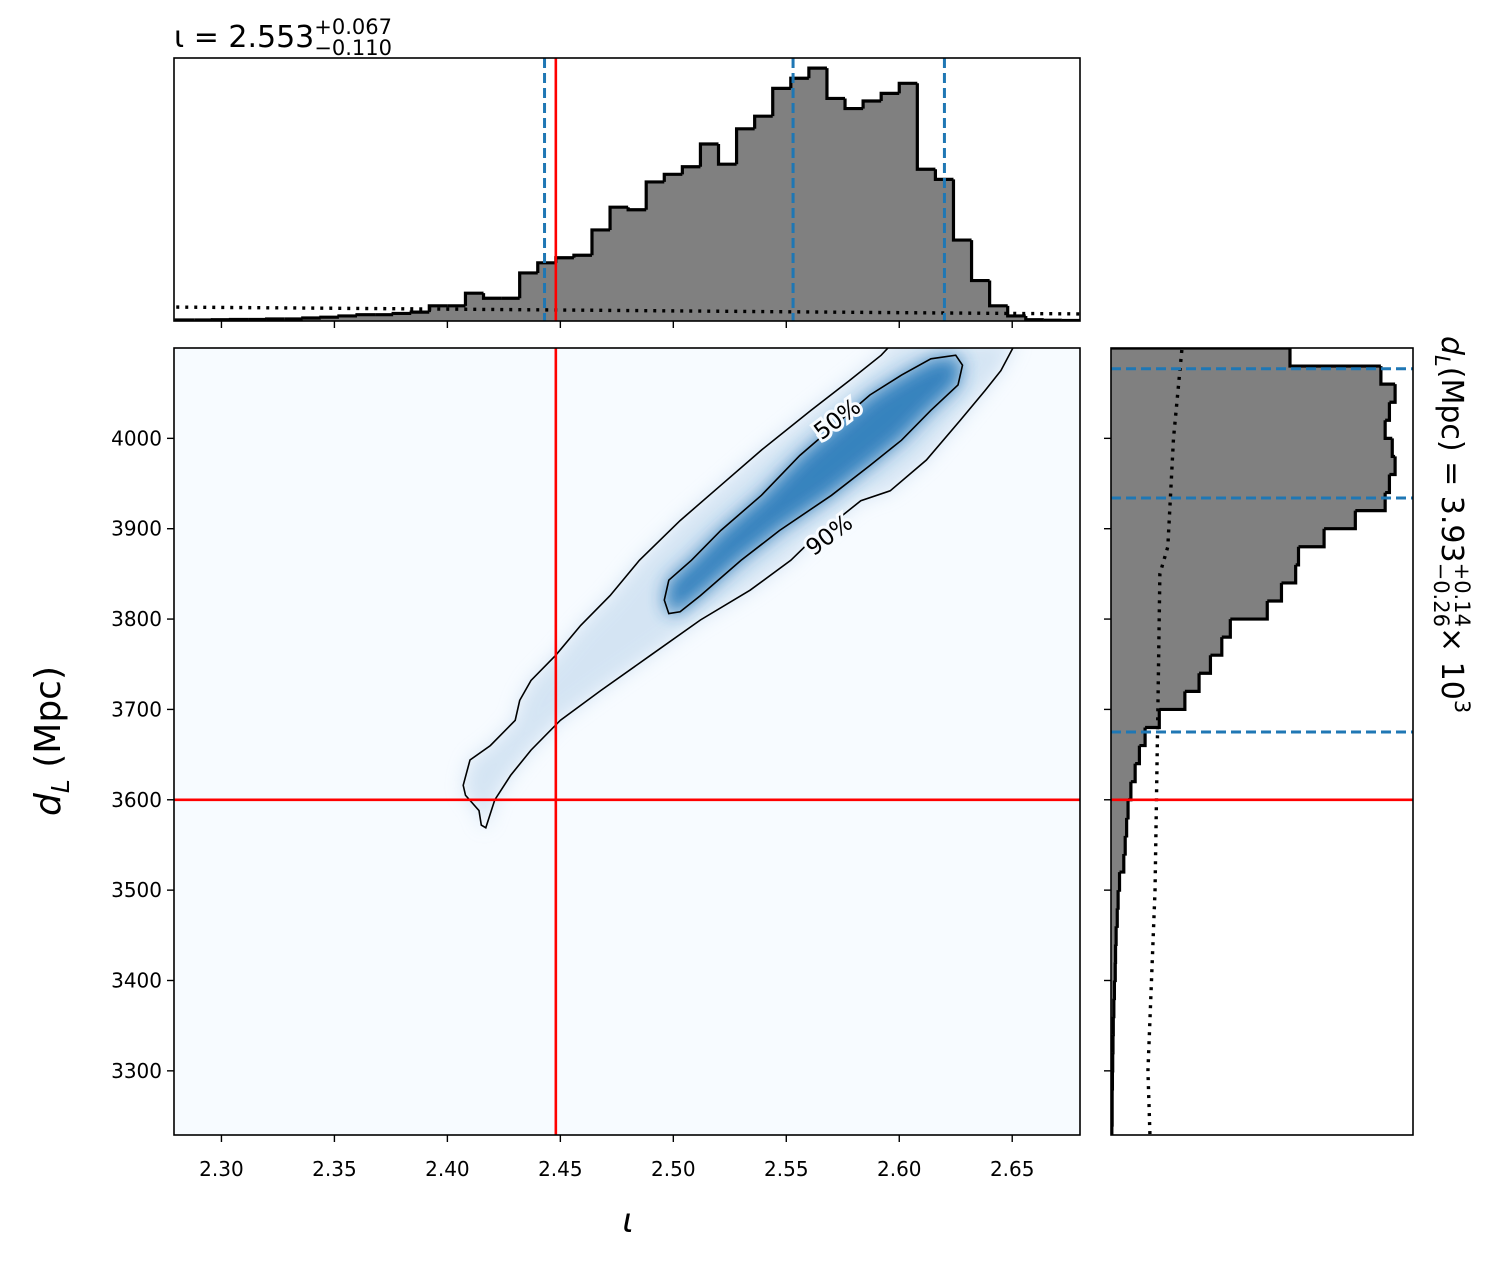 Image resolution: width=1502 pixels, height=1263 pixels. I want to click on x-tick-label: 2.45, so click(560, 1169).